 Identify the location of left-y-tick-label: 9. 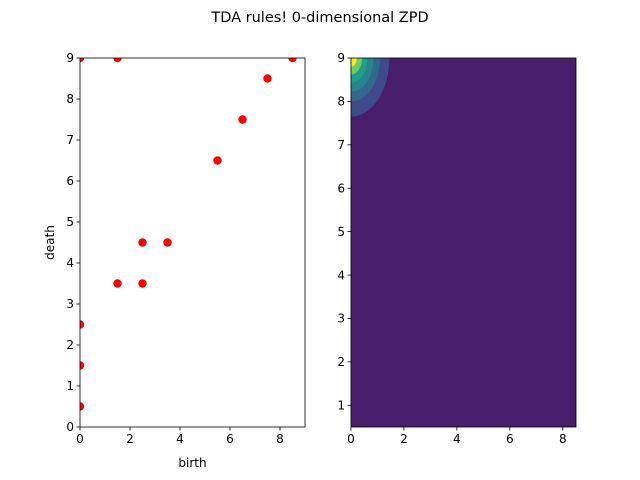
(70, 58).